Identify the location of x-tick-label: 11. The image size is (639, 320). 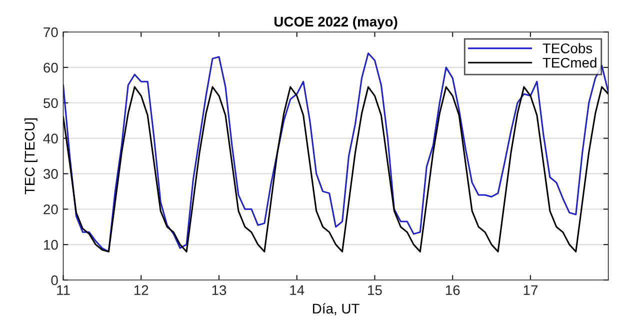
(63, 290).